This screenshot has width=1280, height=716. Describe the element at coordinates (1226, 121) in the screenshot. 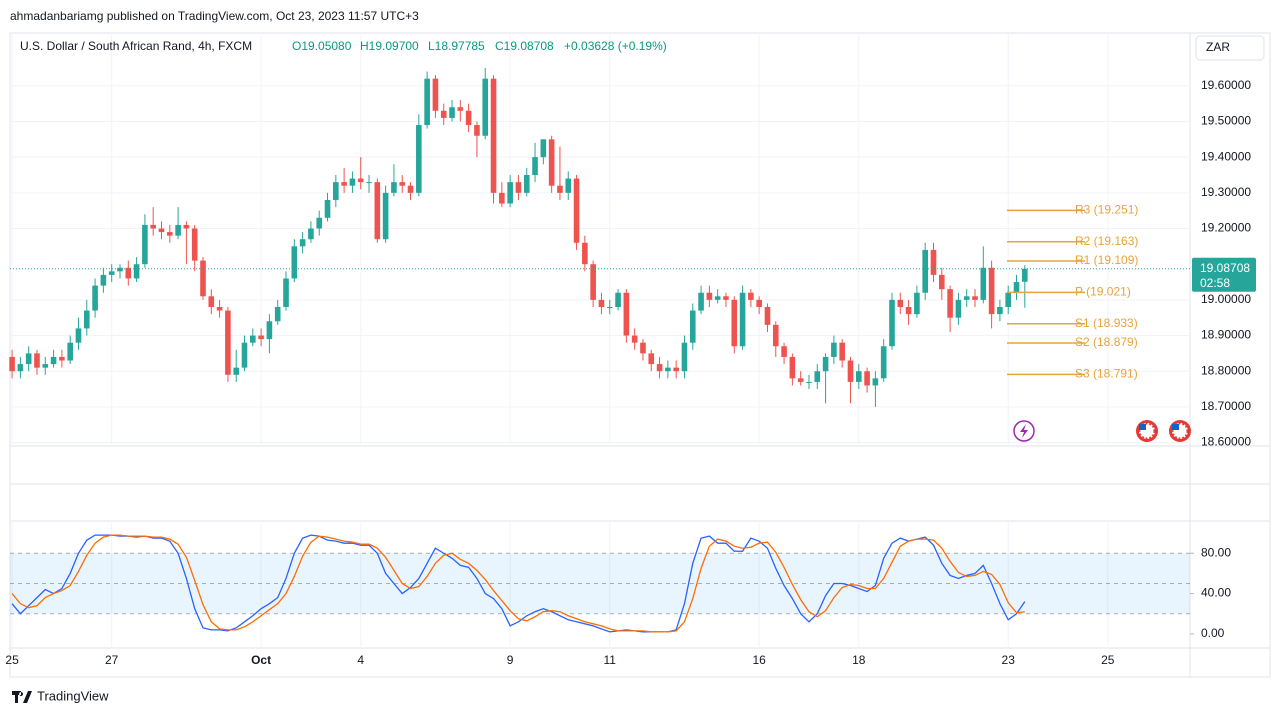

I see `y-tick-label: 19.50000` at that location.